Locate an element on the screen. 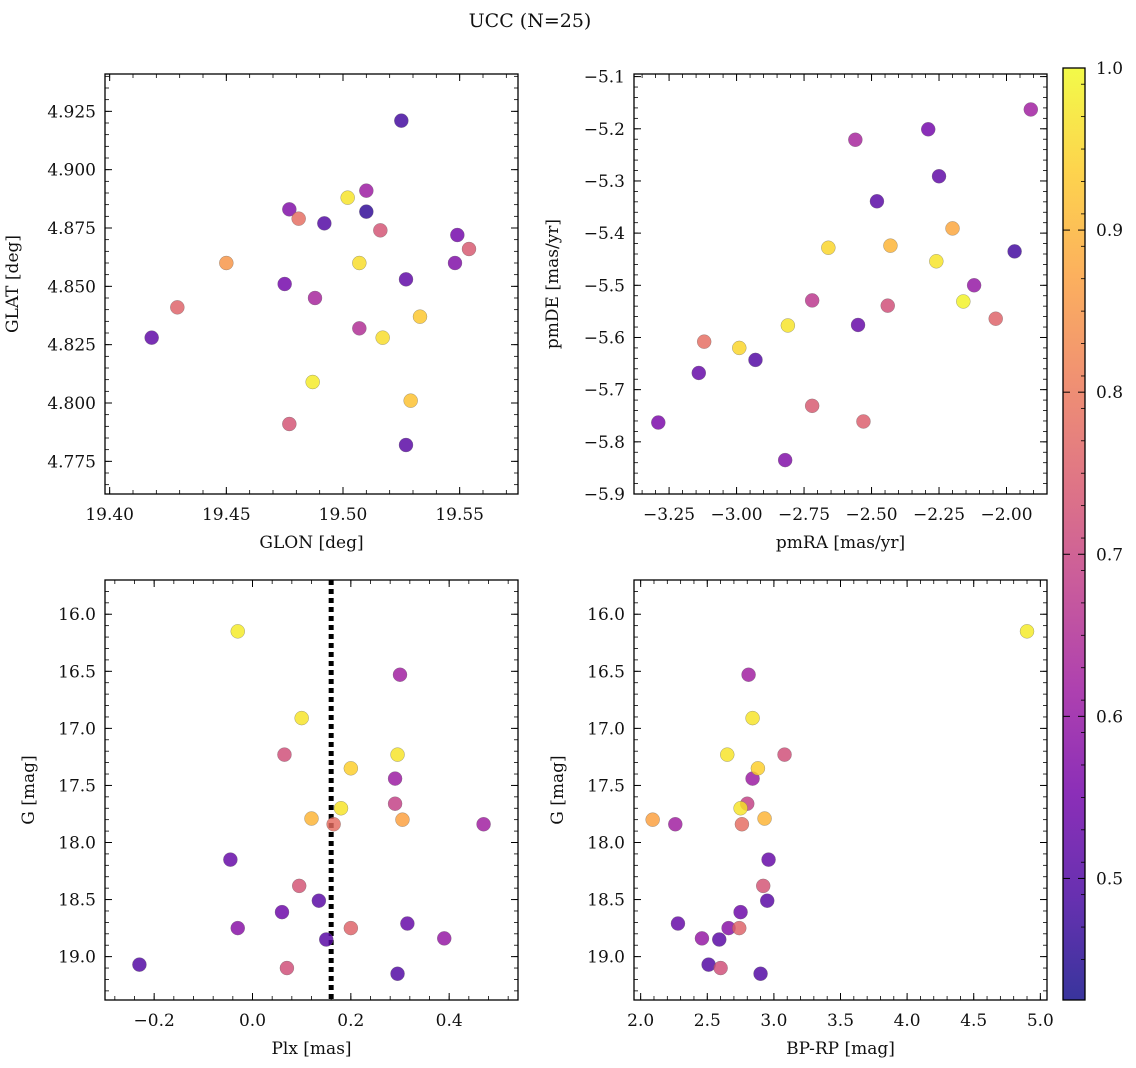 Image resolution: width=1136 pixels, height=1068 pixels. colorbar-tick-label: 0.7 is located at coordinates (1109, 555).